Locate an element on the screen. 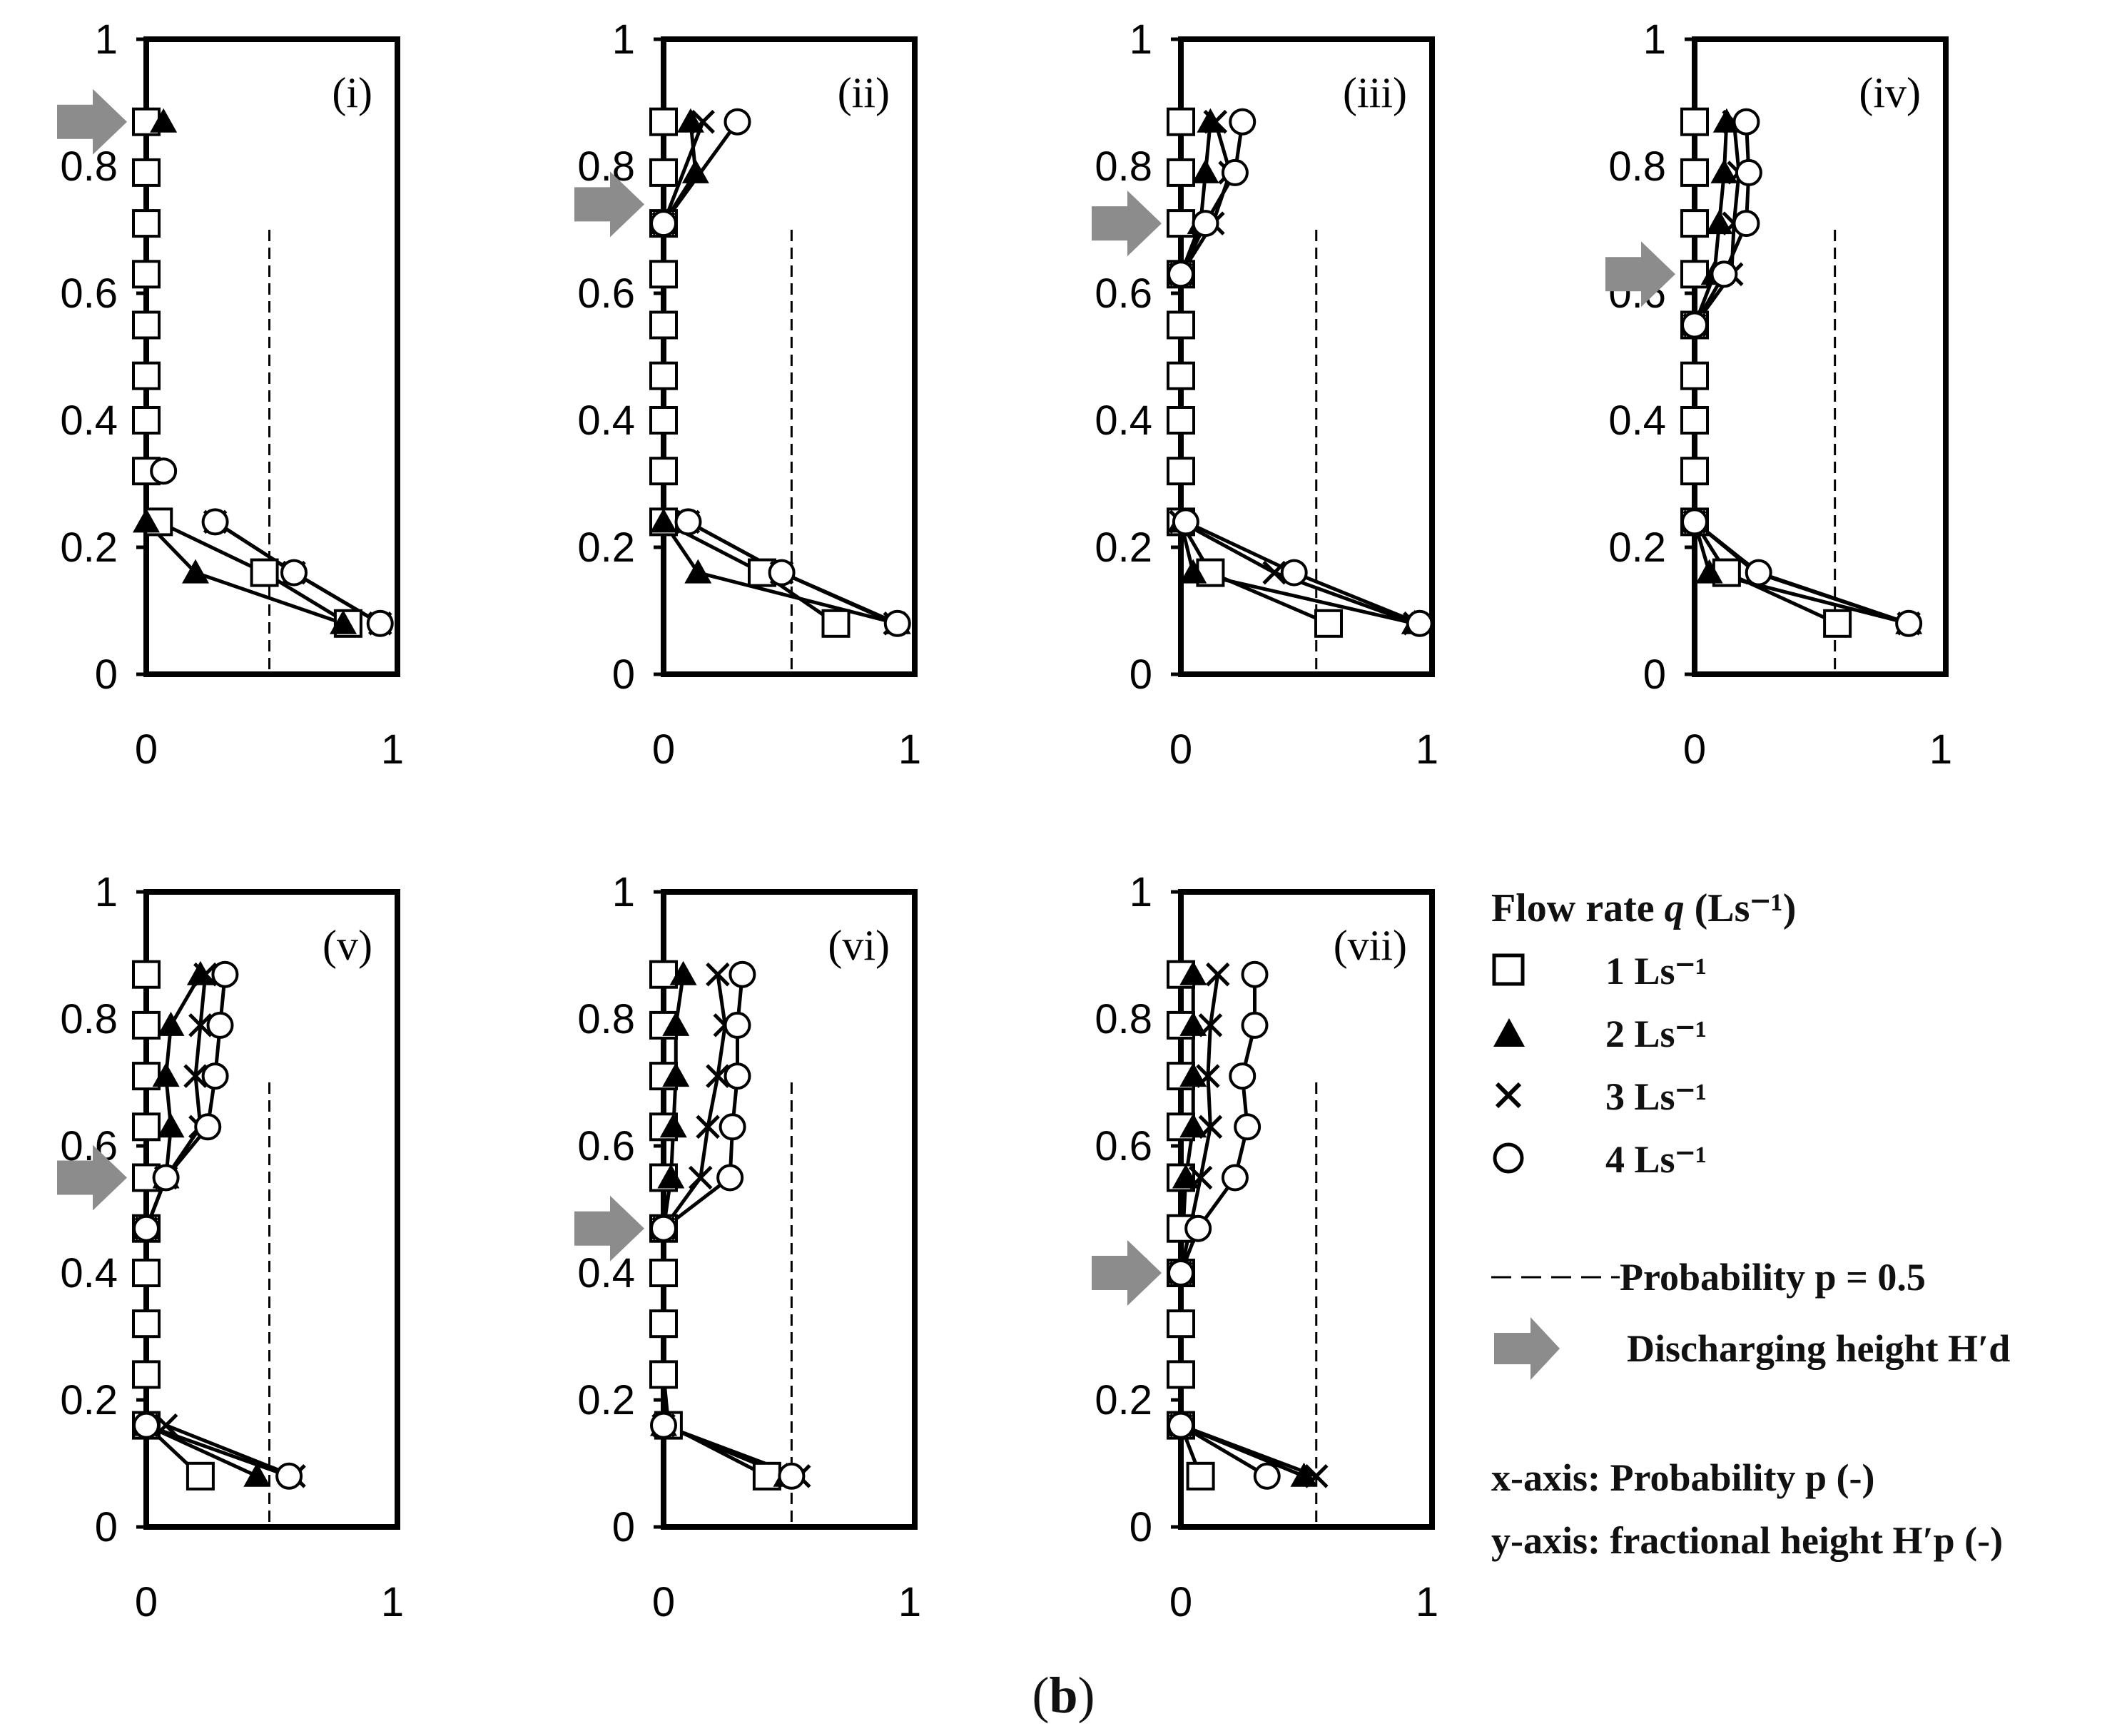 The height and width of the screenshot is (1736, 2127). legend-dashed-label: Probability p = 0.5 is located at coordinates (1773, 1277).